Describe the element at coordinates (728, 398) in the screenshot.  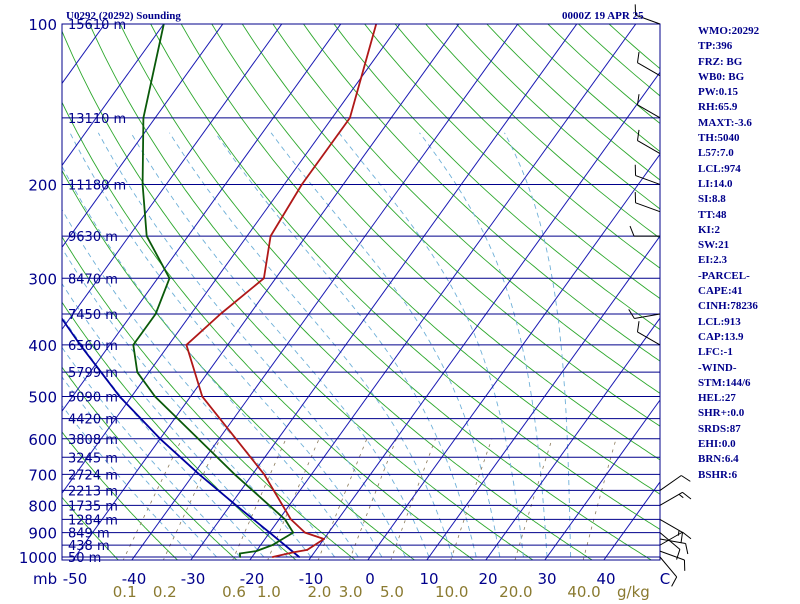
I see `index-item: HEL:27` at that location.